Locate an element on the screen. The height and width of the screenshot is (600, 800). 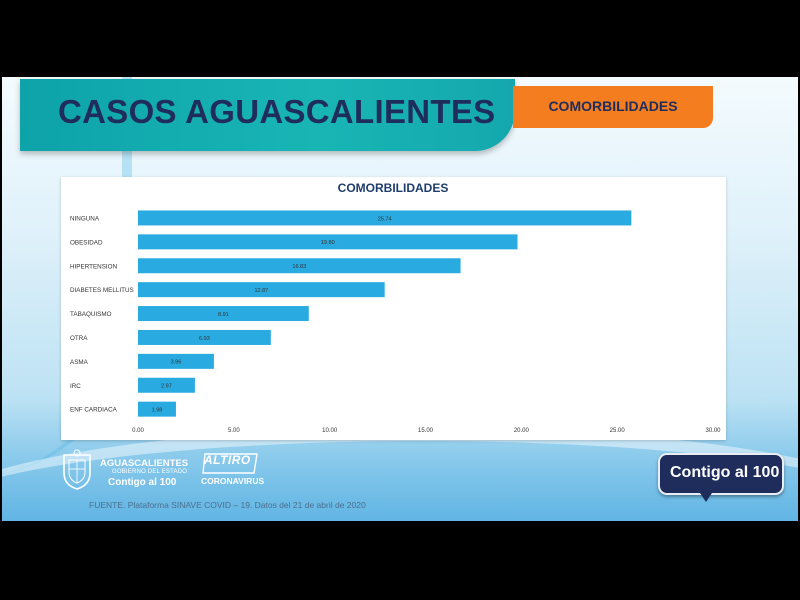
x-tick-label: 5.00 is located at coordinates (234, 431).